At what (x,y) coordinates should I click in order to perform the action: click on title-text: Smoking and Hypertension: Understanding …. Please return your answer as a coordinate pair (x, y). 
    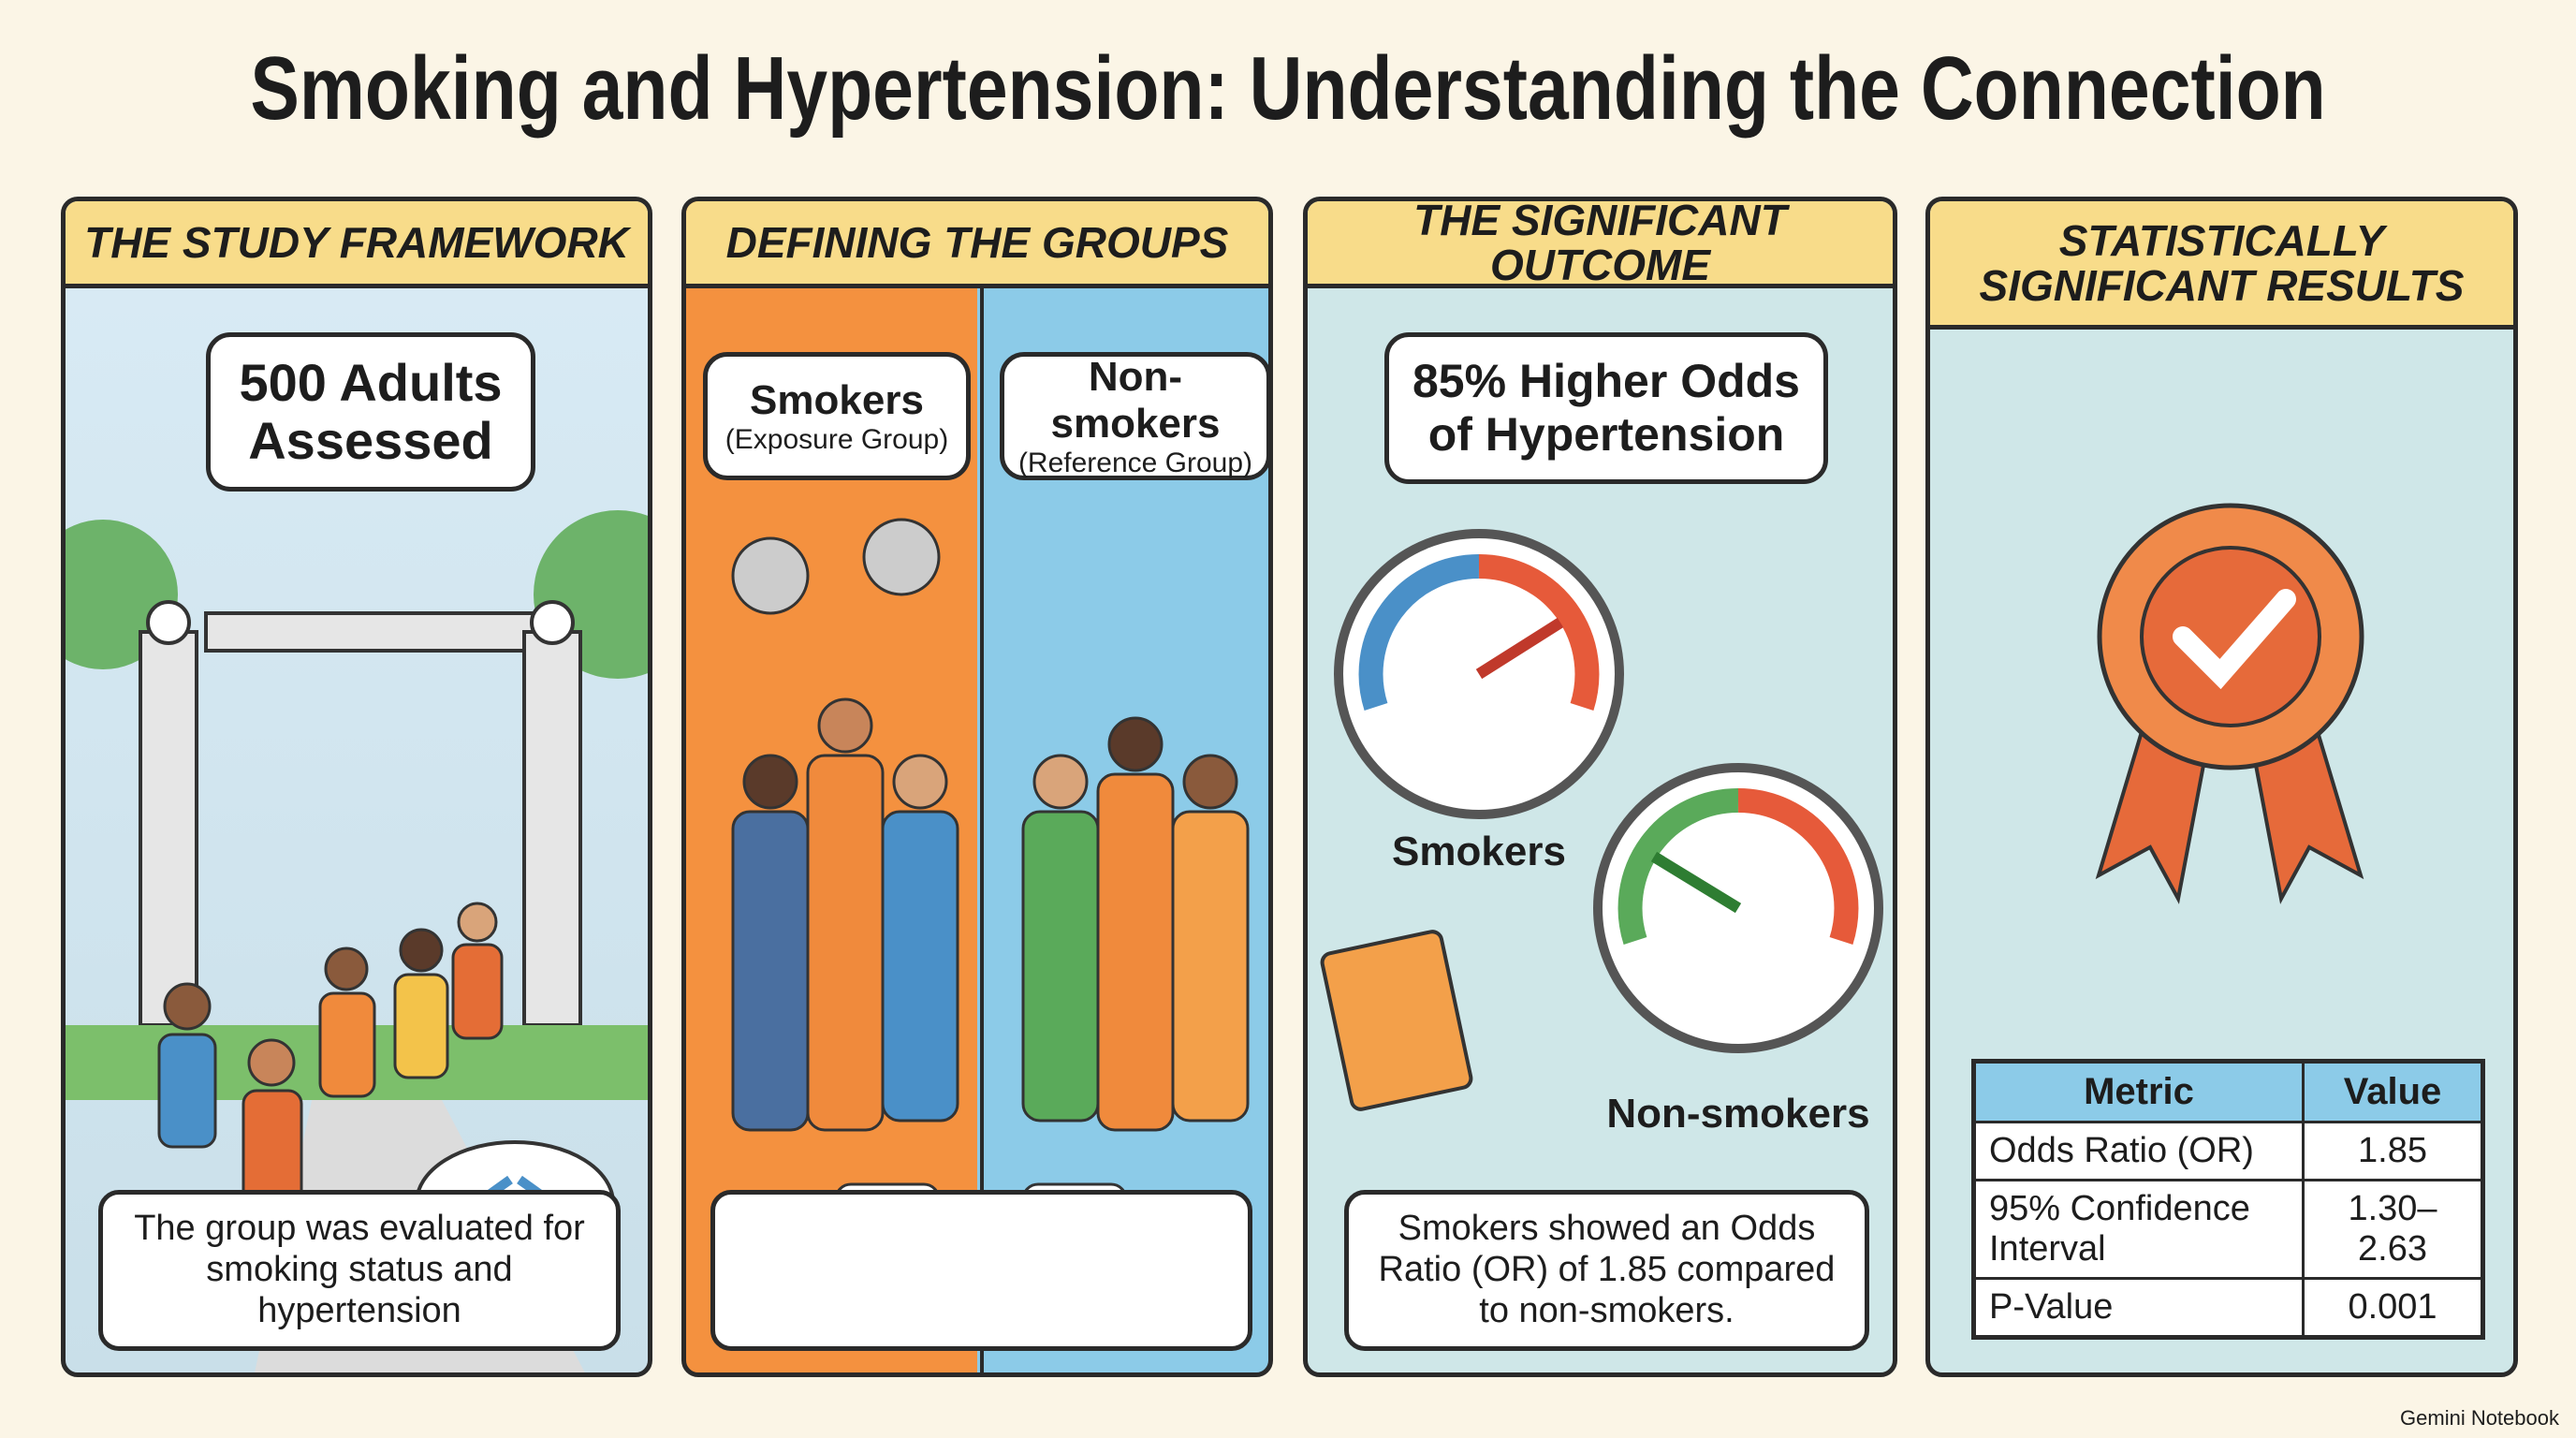
    Looking at the image, I should click on (1288, 88).